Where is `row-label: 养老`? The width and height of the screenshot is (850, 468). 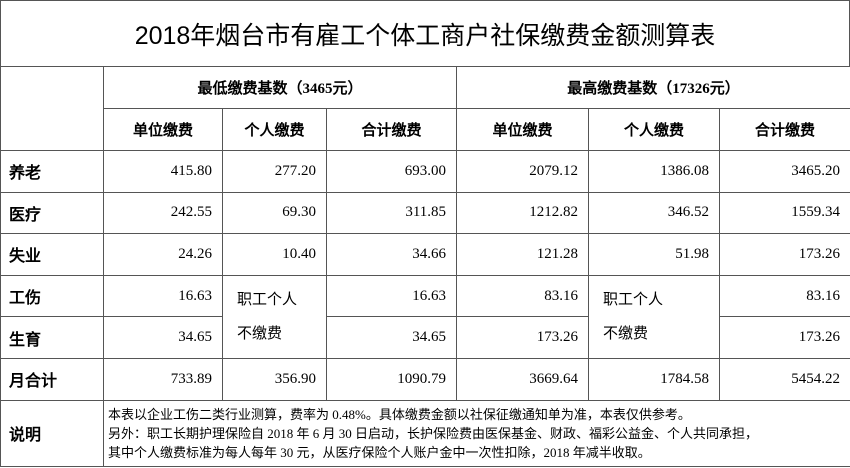
row-label: 养老 is located at coordinates (52, 171).